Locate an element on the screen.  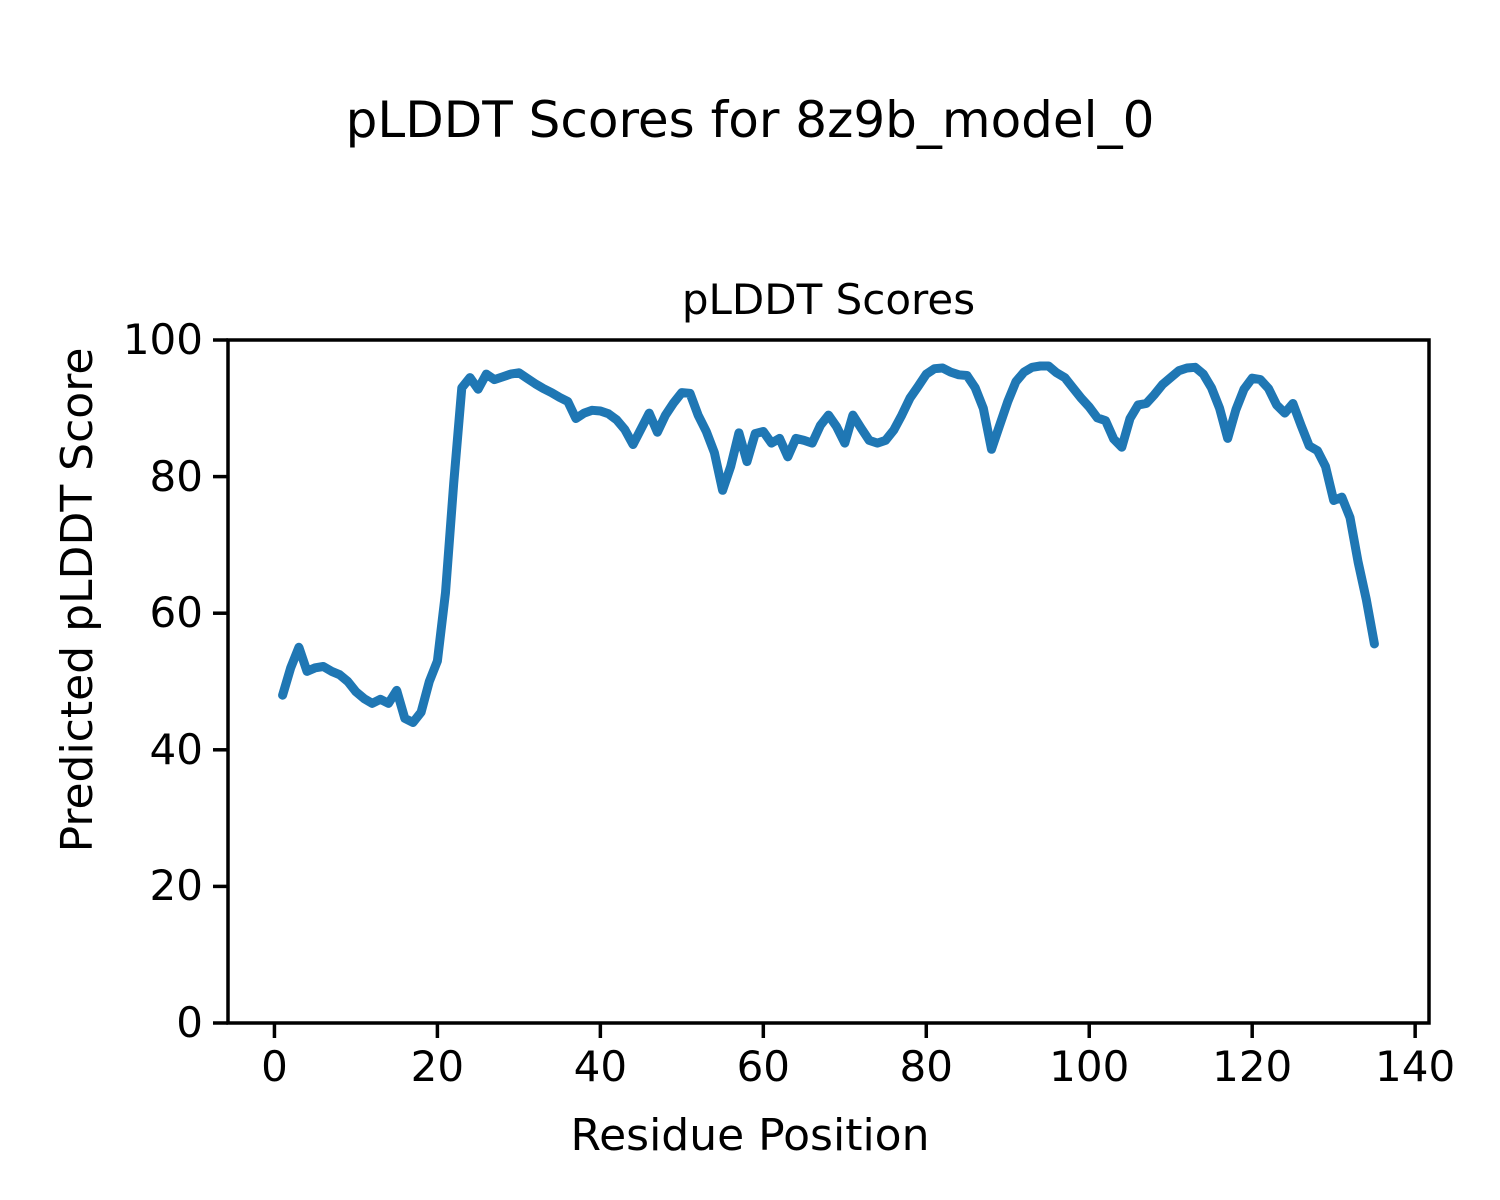
figure-suptitle: pLDDT Scores for 8z9b_model_0 is located at coordinates (750, 120).